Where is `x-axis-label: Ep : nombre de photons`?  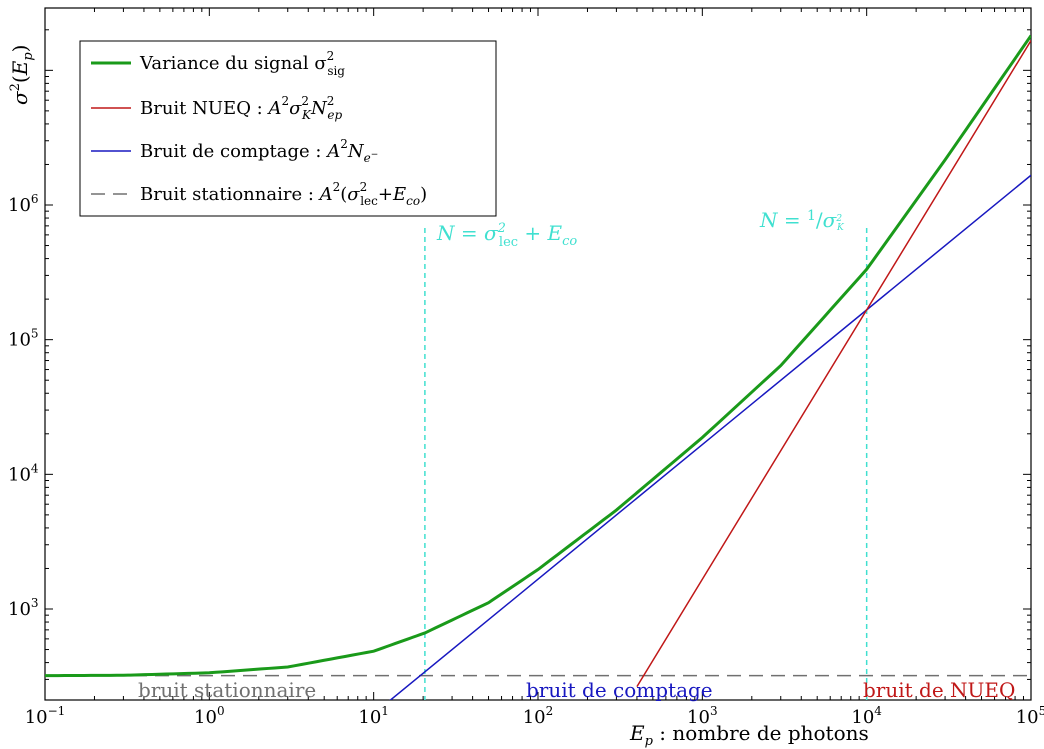 x-axis-label: Ep : nombre de photons is located at coordinates (749, 735).